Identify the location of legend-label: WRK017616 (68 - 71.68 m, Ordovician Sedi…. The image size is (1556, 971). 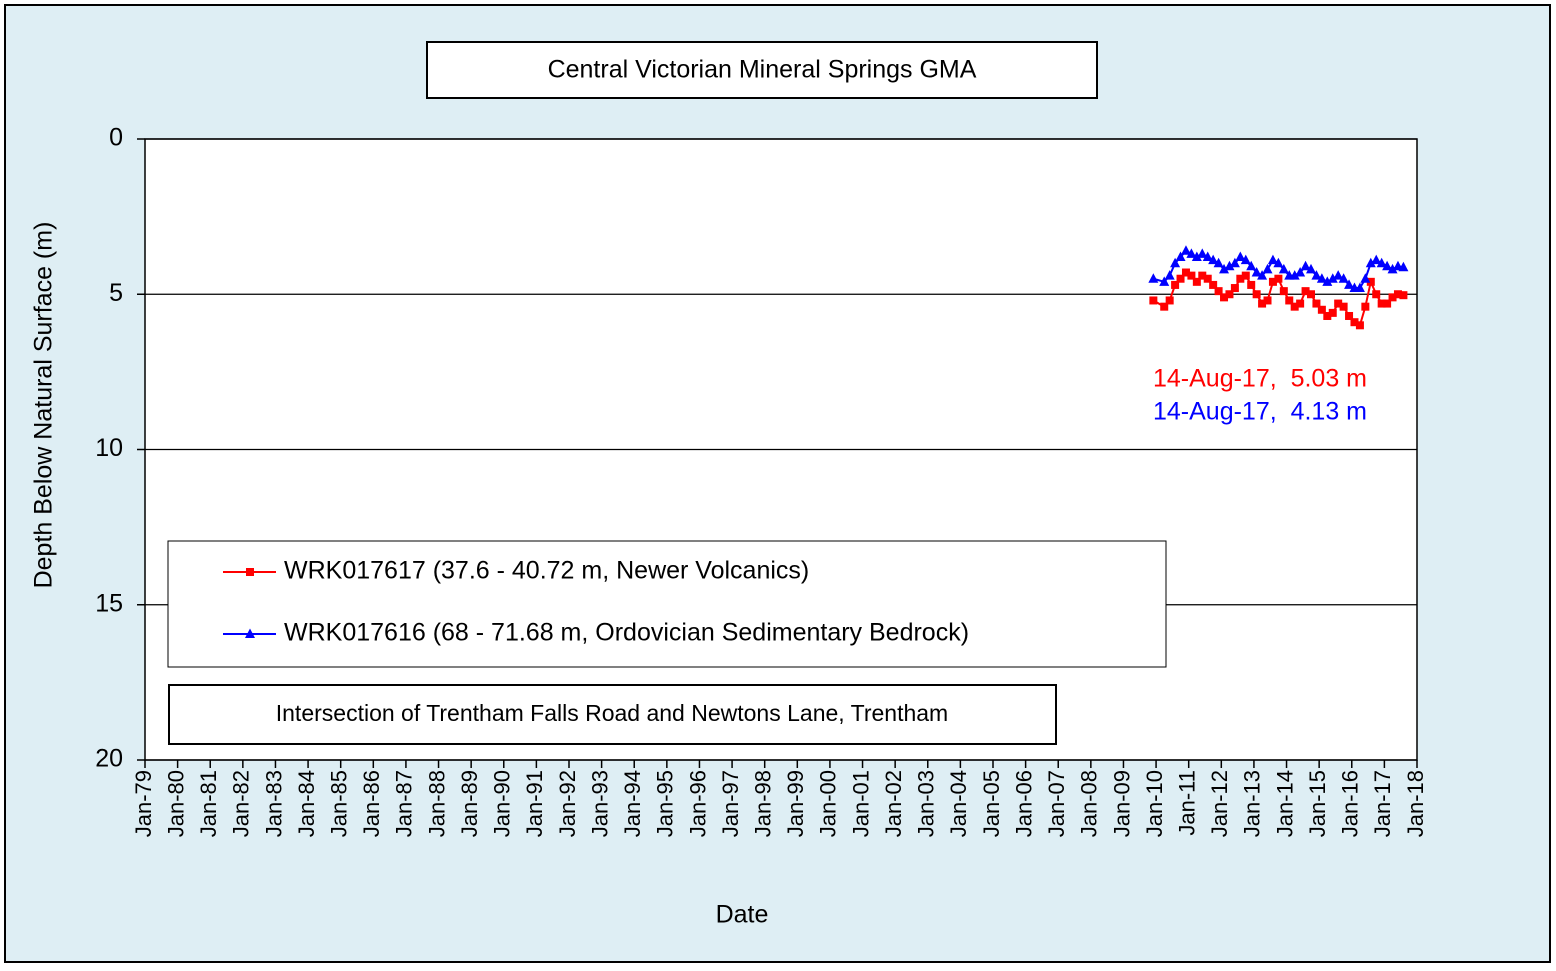
(626, 633).